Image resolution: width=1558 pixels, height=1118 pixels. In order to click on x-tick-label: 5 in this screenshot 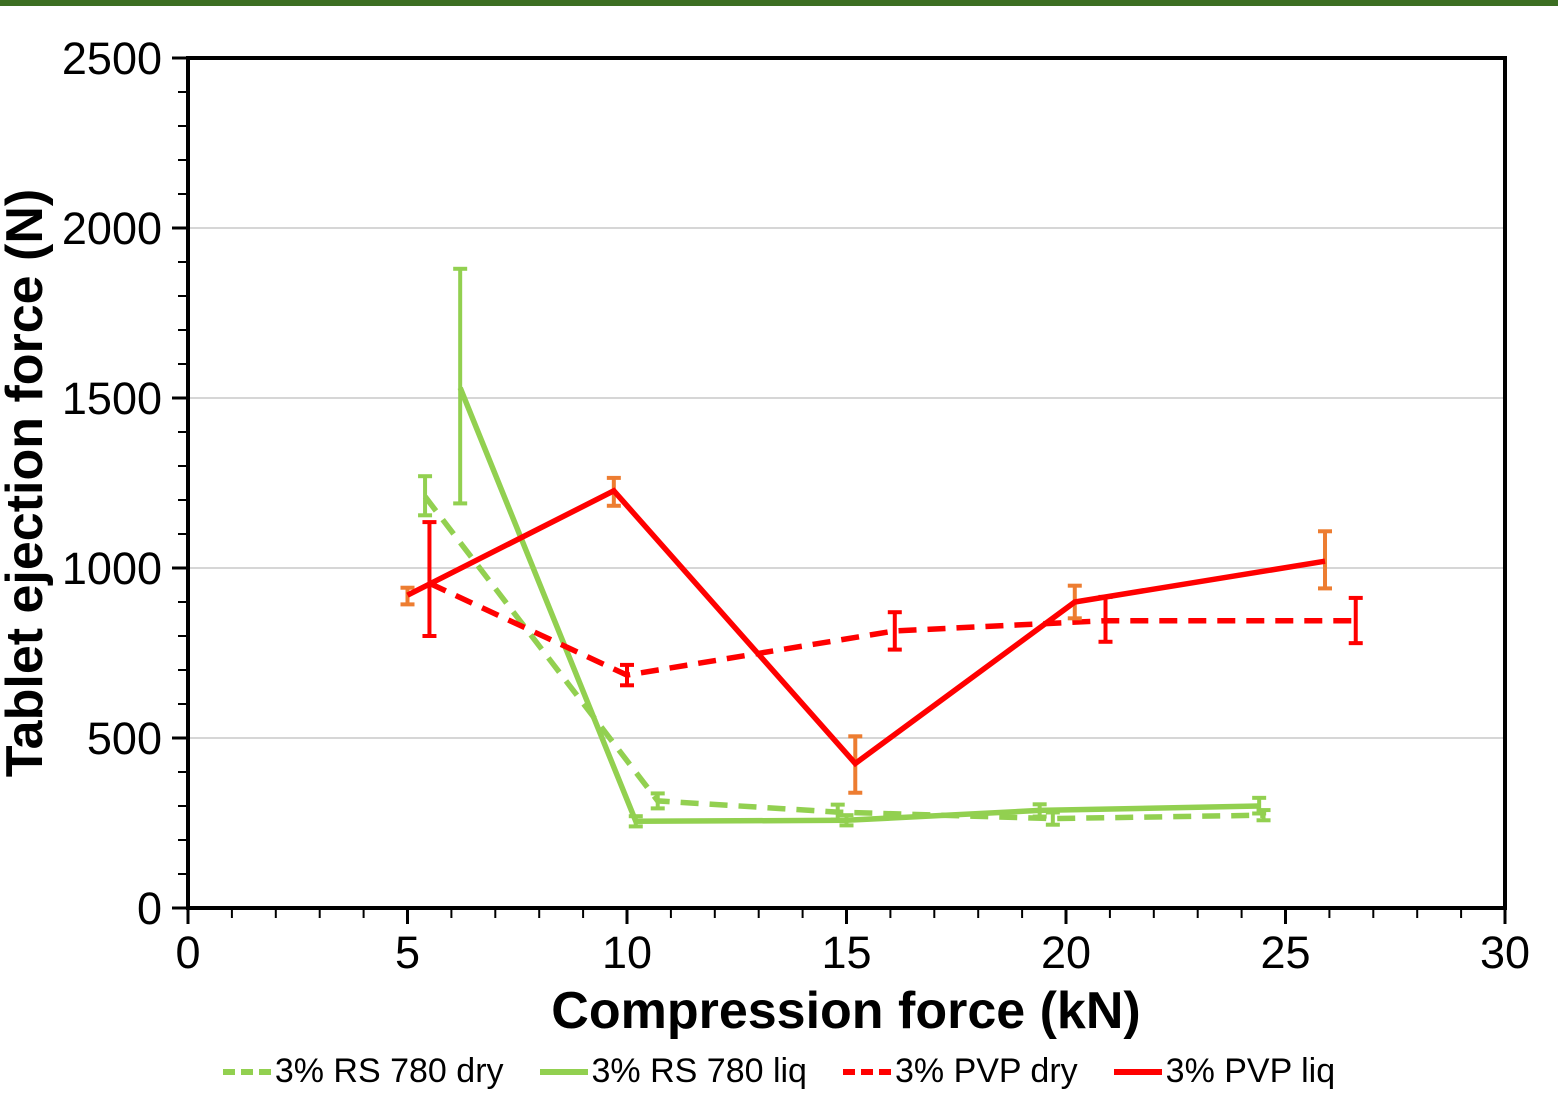, I will do `click(407, 952)`.